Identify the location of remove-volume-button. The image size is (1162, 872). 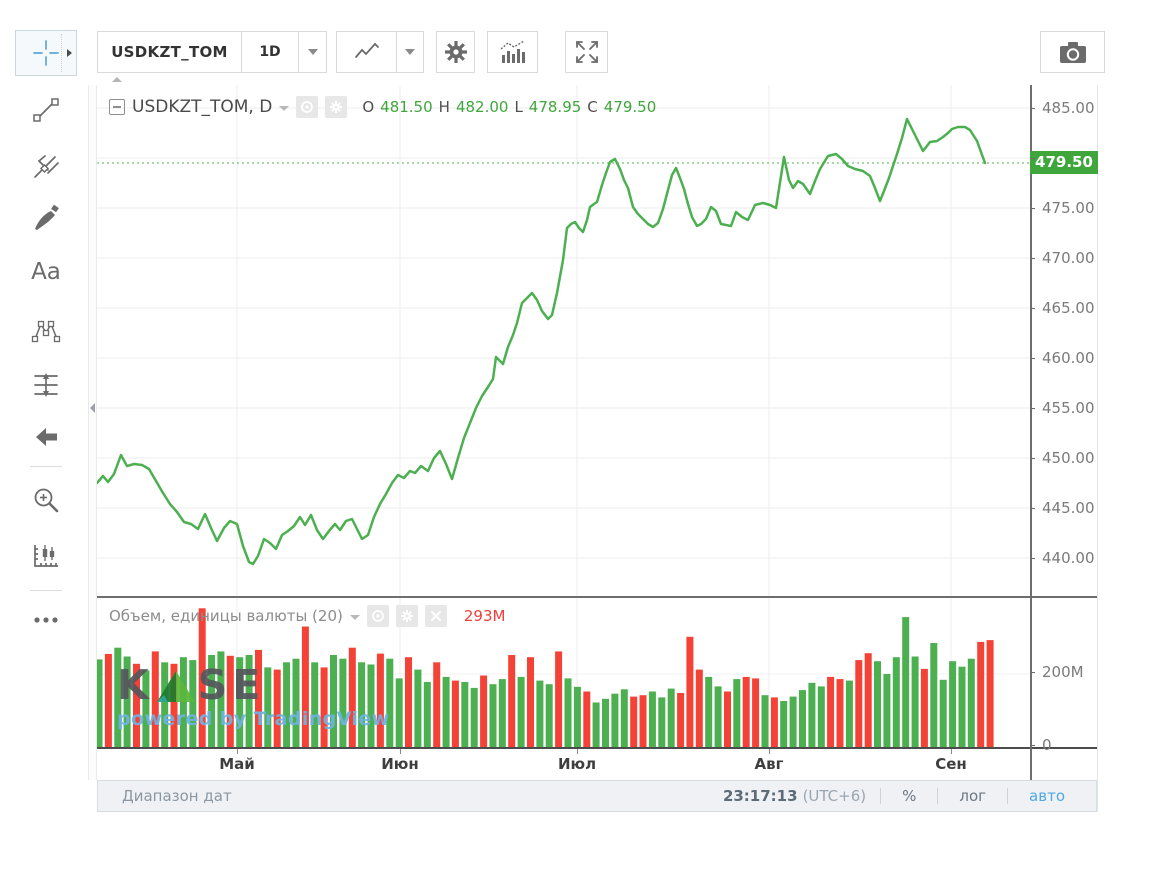
(435, 616).